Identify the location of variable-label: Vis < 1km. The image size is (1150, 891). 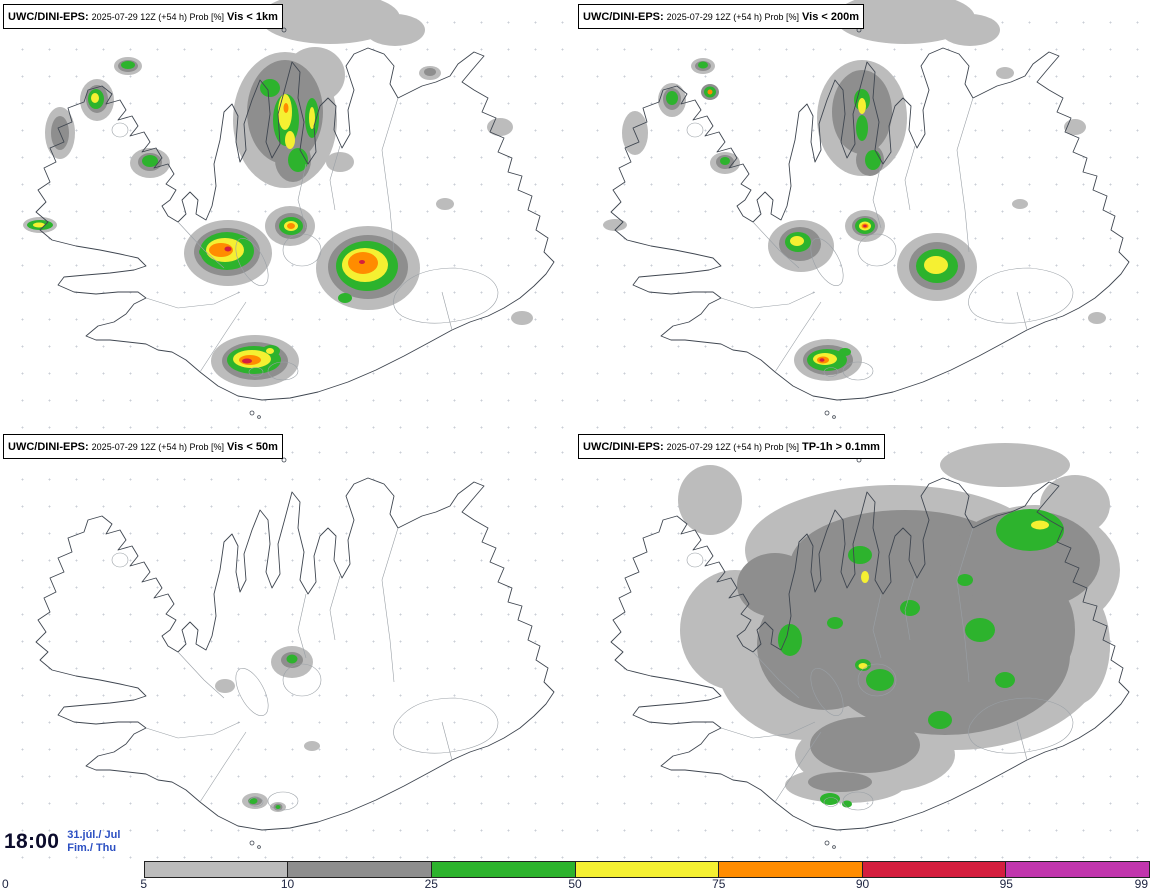
(252, 17).